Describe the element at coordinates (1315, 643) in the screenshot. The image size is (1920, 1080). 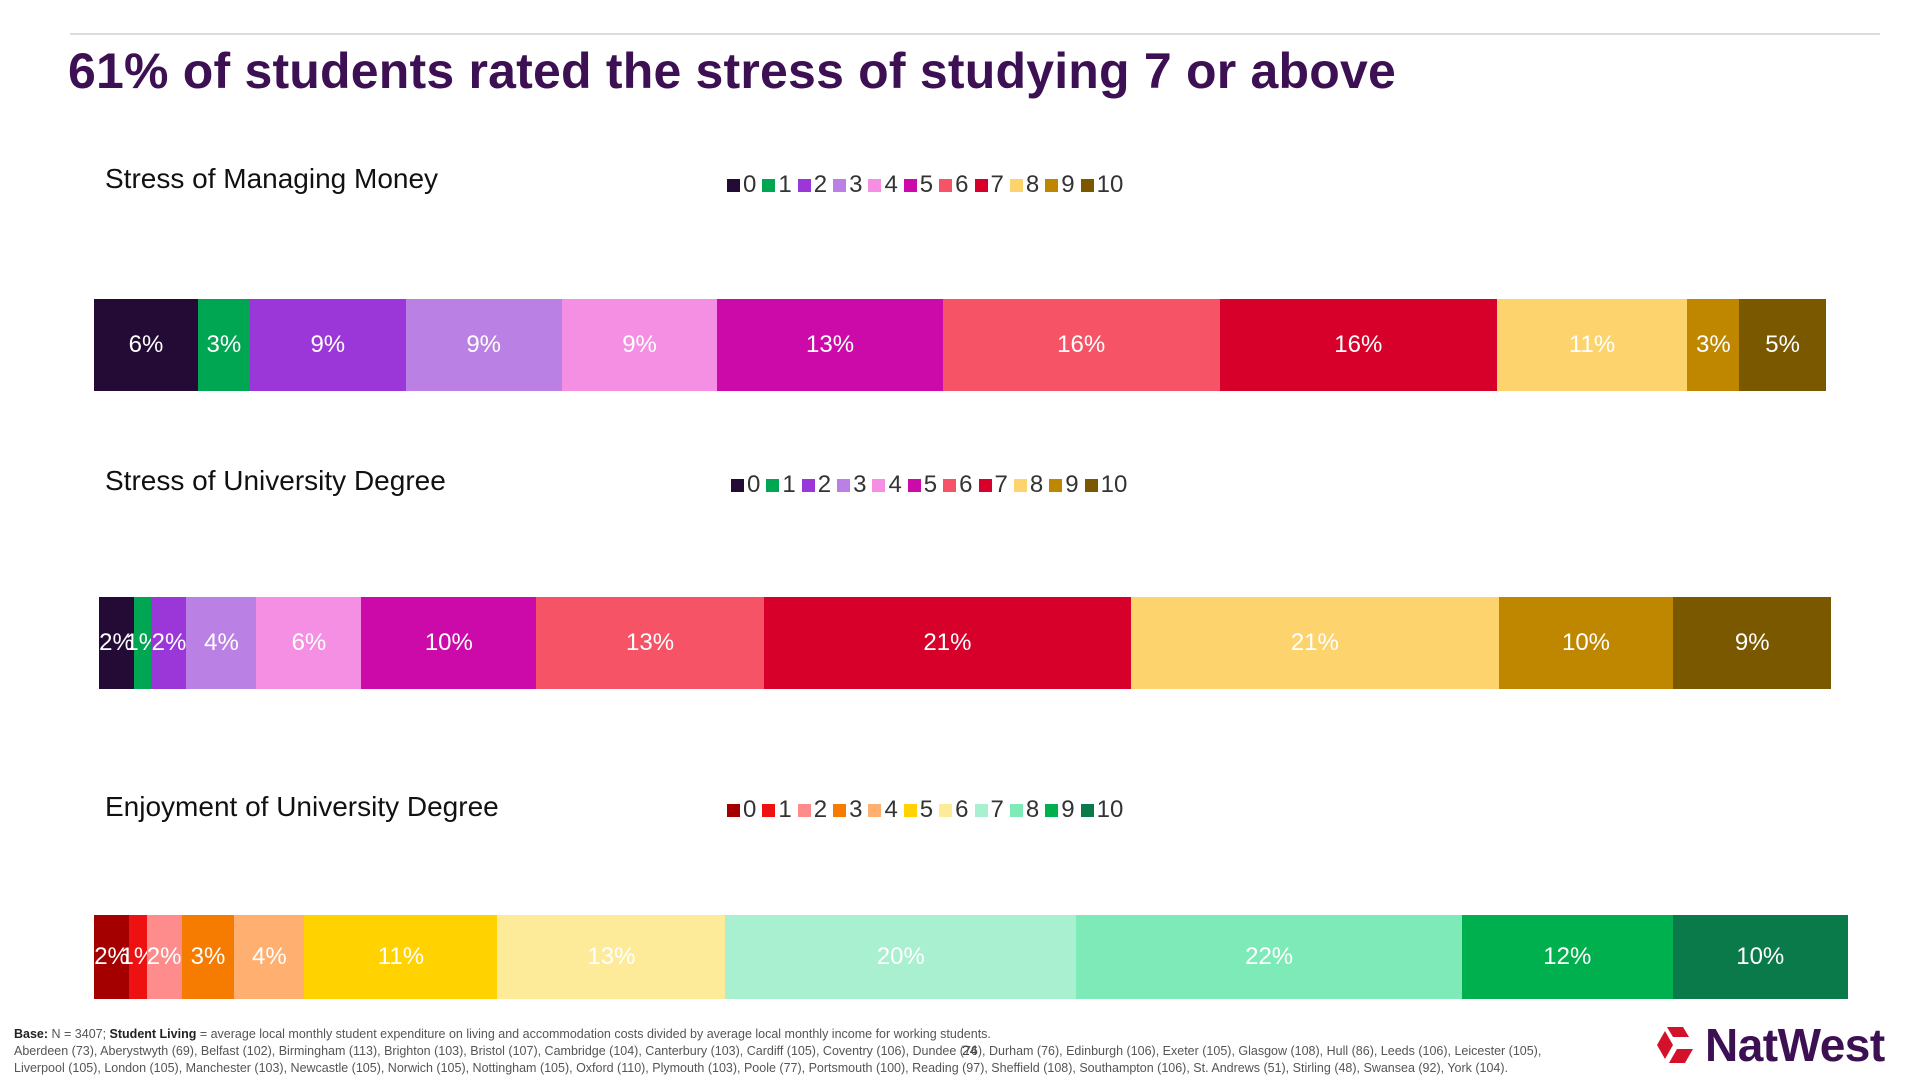
I see `bar-segment-8: 21%` at that location.